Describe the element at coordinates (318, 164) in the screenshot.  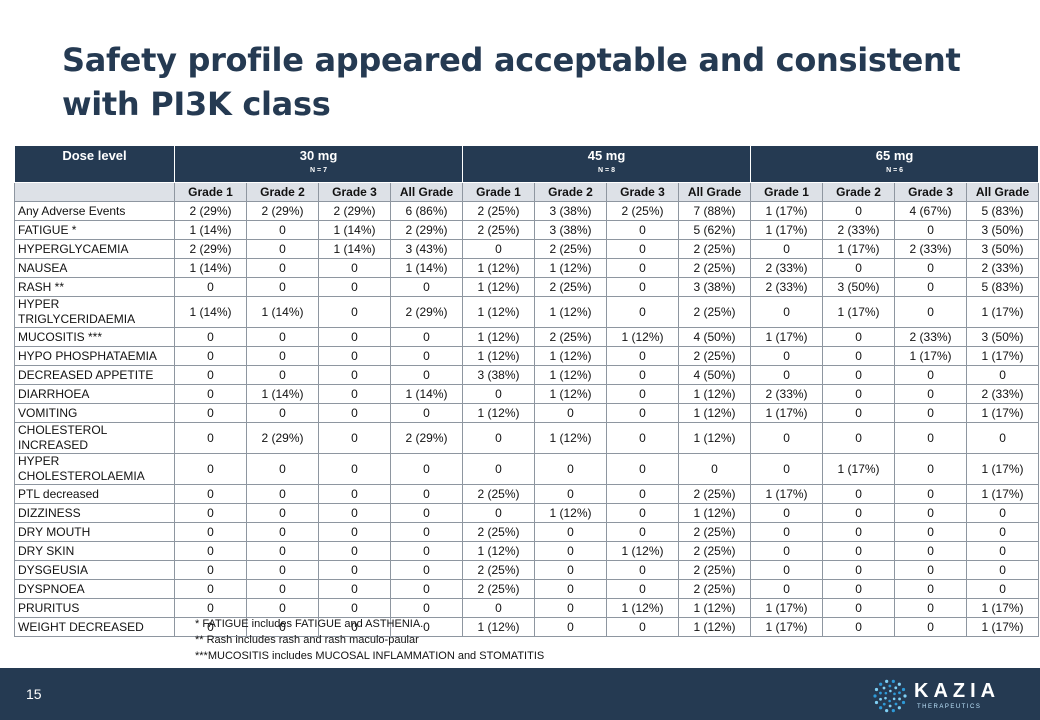
I see `dose-header-30mg: 30 mg N = 7` at that location.